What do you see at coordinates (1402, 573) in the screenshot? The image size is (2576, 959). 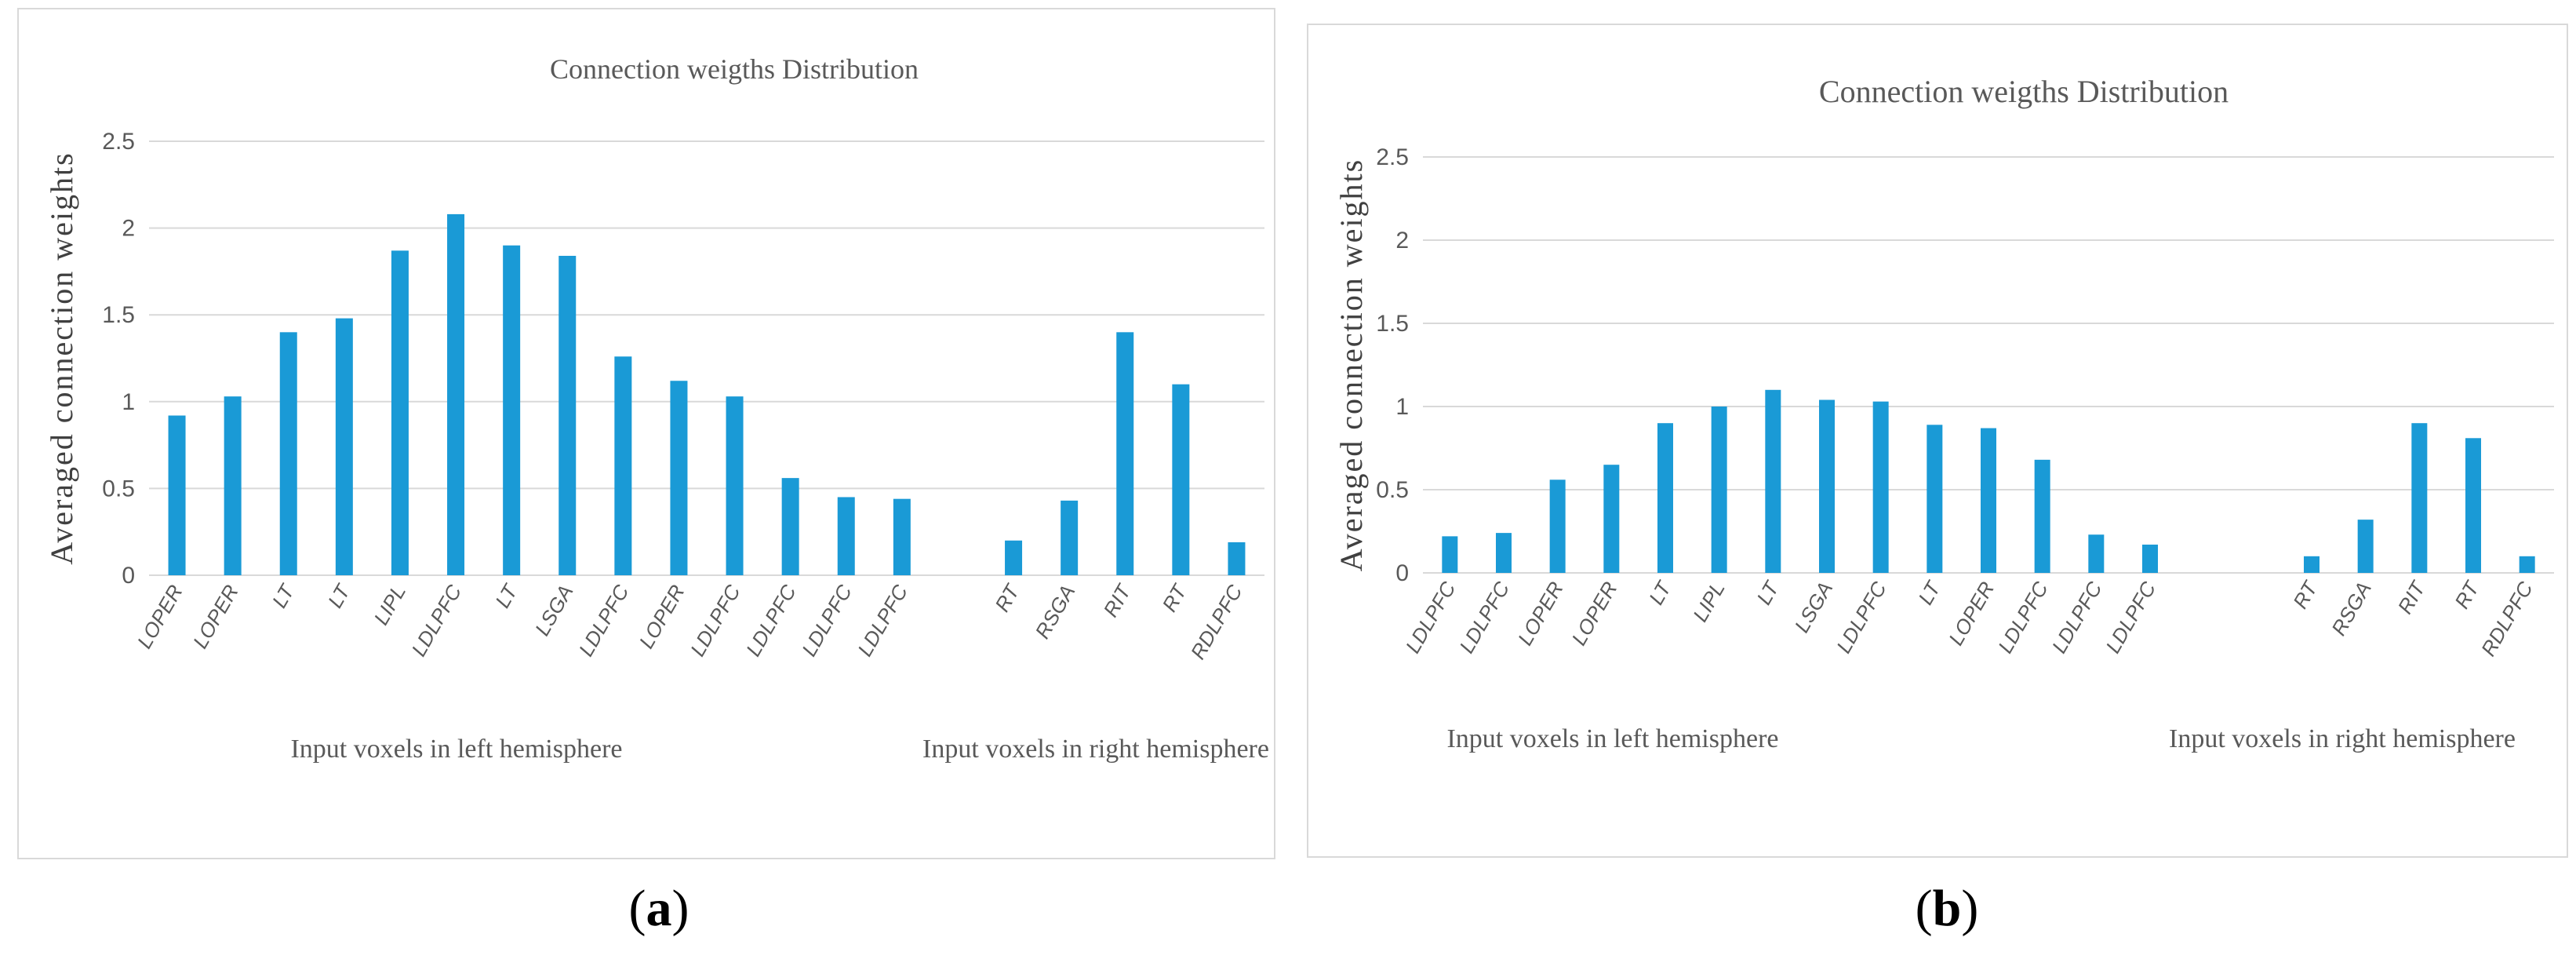 I see `chart-b-ytick: 0` at bounding box center [1402, 573].